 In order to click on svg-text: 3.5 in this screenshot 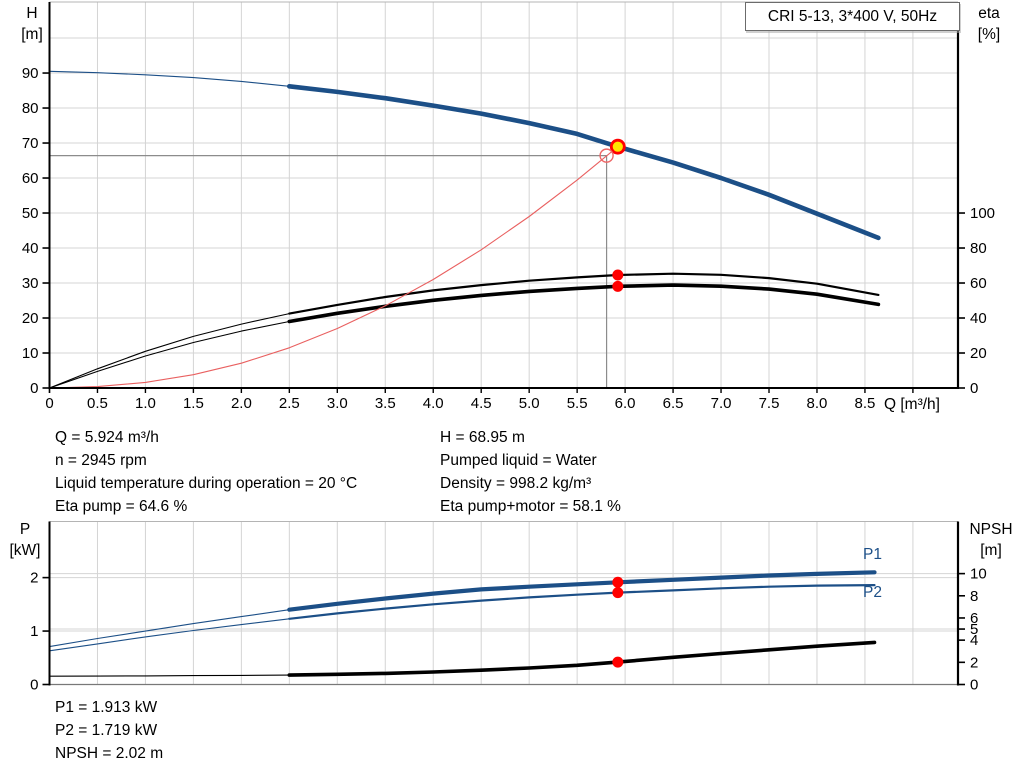, I will do `click(385, 403)`.